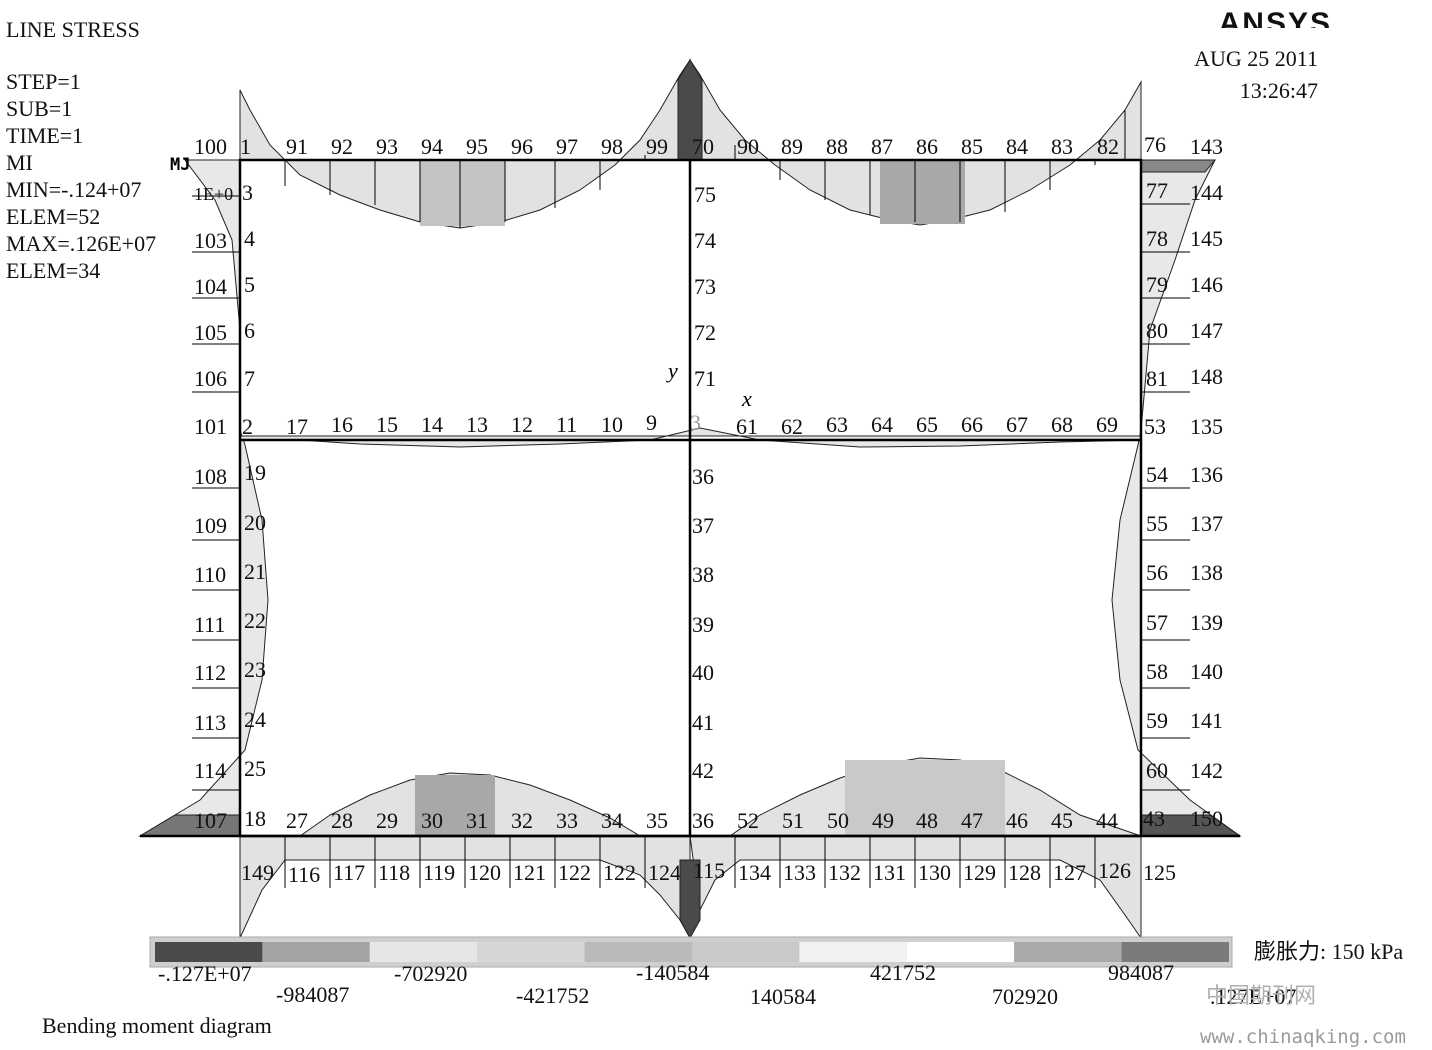 The height and width of the screenshot is (1050, 1432). What do you see at coordinates (553, 995) in the screenshot?
I see `legend-label-4: -421752` at bounding box center [553, 995].